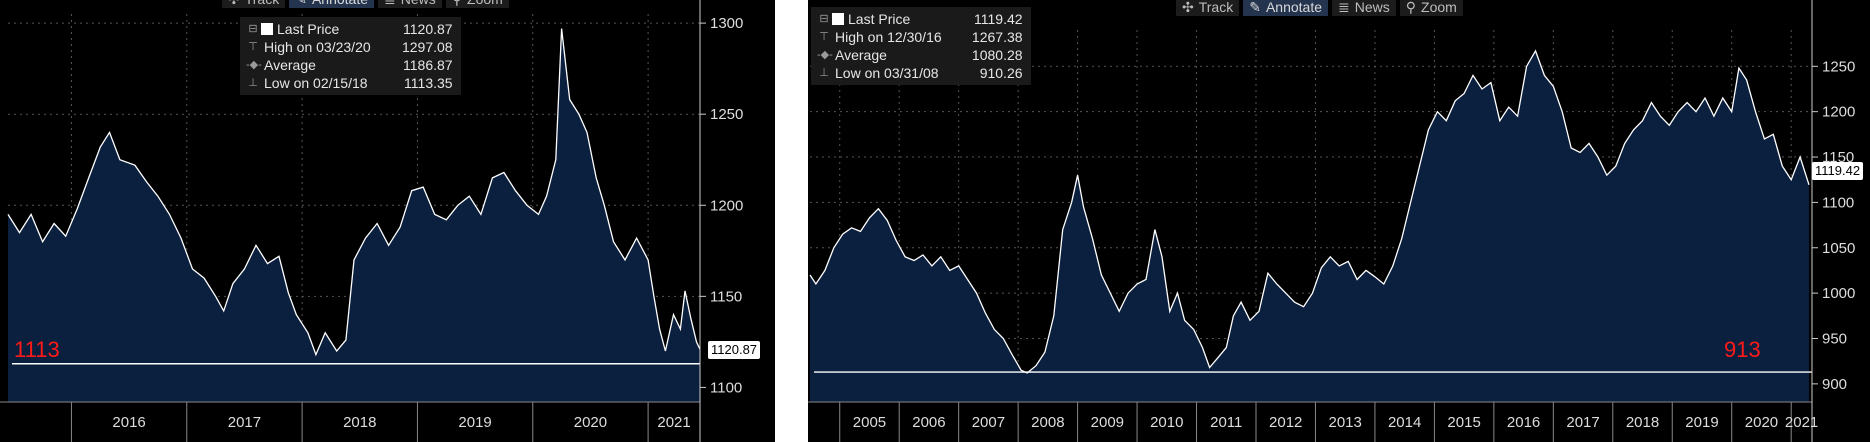 The image size is (1870, 442). I want to click on legend-value: 1267.38, so click(997, 37).